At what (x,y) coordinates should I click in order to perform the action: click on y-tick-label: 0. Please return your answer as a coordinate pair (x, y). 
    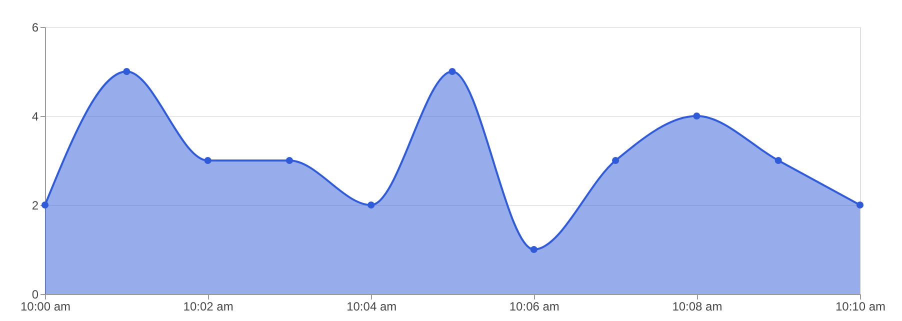
    Looking at the image, I should click on (35, 295).